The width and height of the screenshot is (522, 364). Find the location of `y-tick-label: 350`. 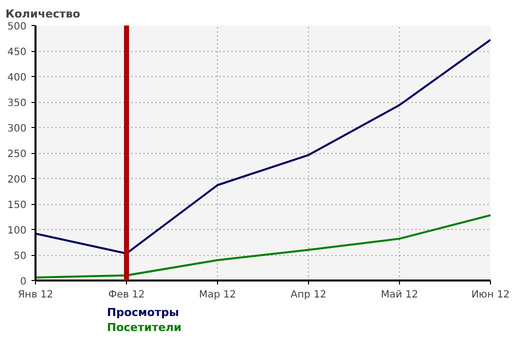

y-tick-label: 350 is located at coordinates (17, 103).